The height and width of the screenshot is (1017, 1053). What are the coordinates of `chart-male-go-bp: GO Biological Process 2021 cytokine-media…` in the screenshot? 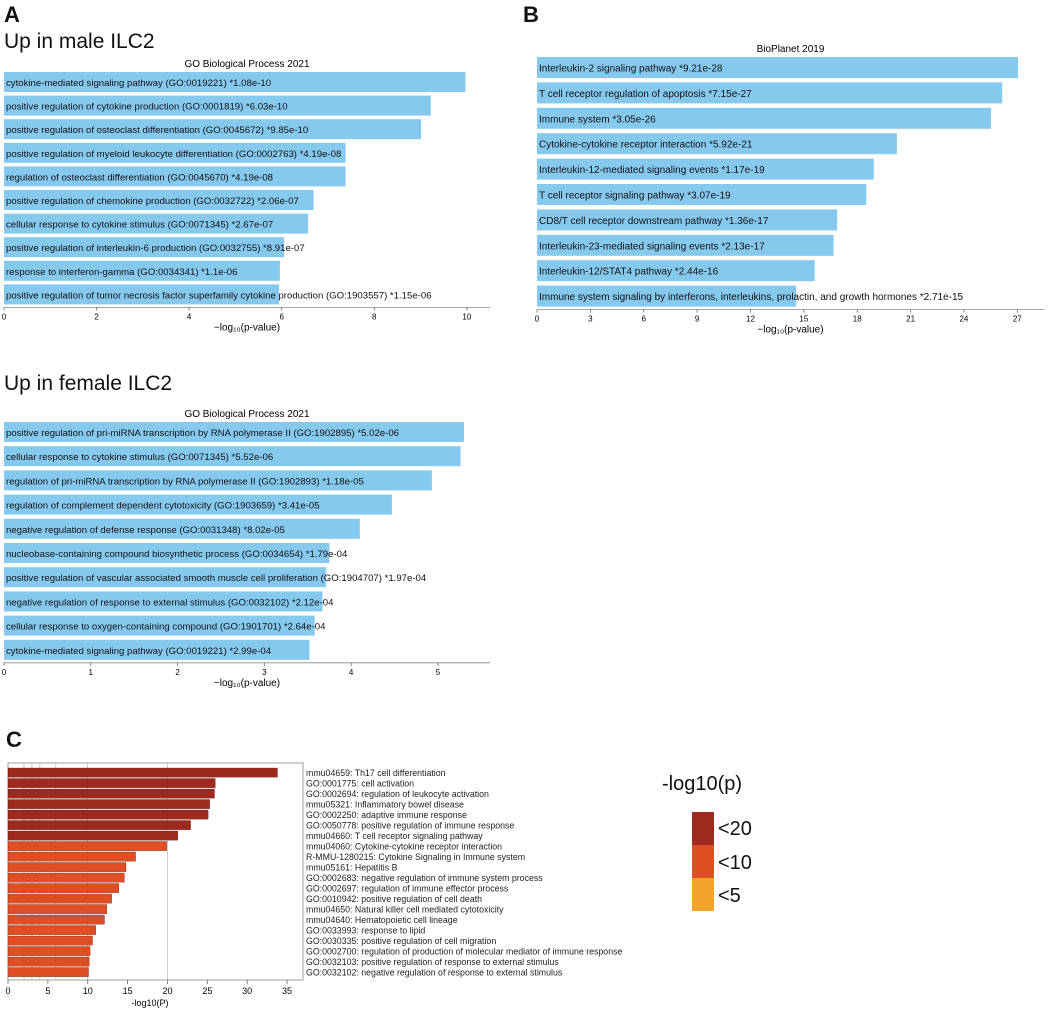 It's located at (246, 196).